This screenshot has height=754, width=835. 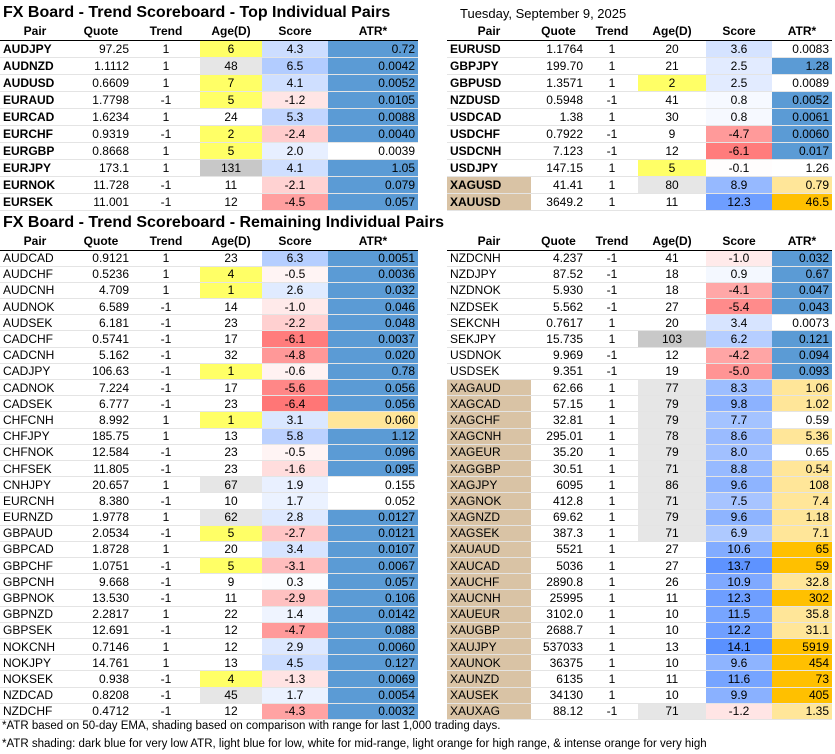 What do you see at coordinates (639, 485) in the screenshot?
I see `pair-row: XAGJPY 6095 1 86 9.6 108` at bounding box center [639, 485].